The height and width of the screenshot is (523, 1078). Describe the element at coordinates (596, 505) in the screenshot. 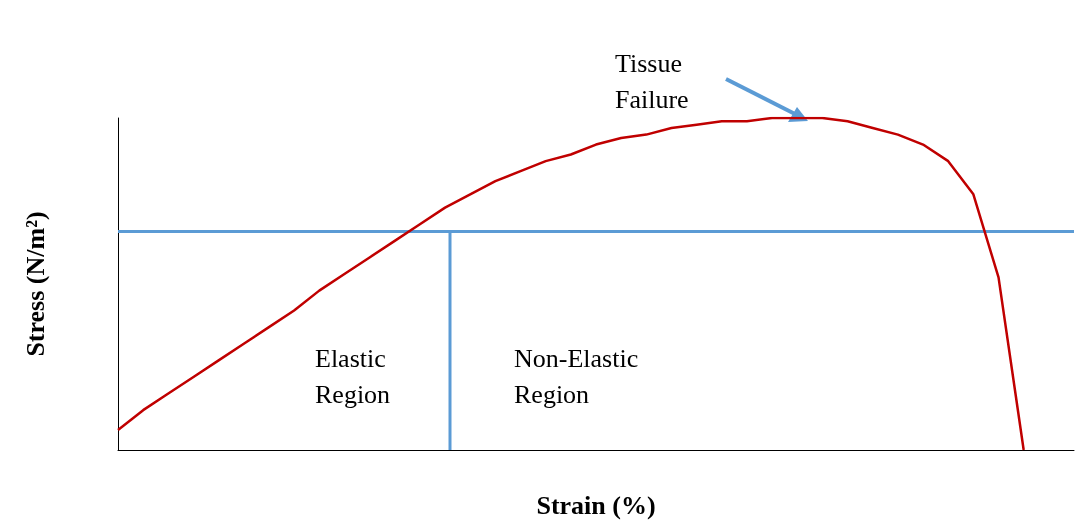

I see `x-axis-title: Strain (%)` at that location.